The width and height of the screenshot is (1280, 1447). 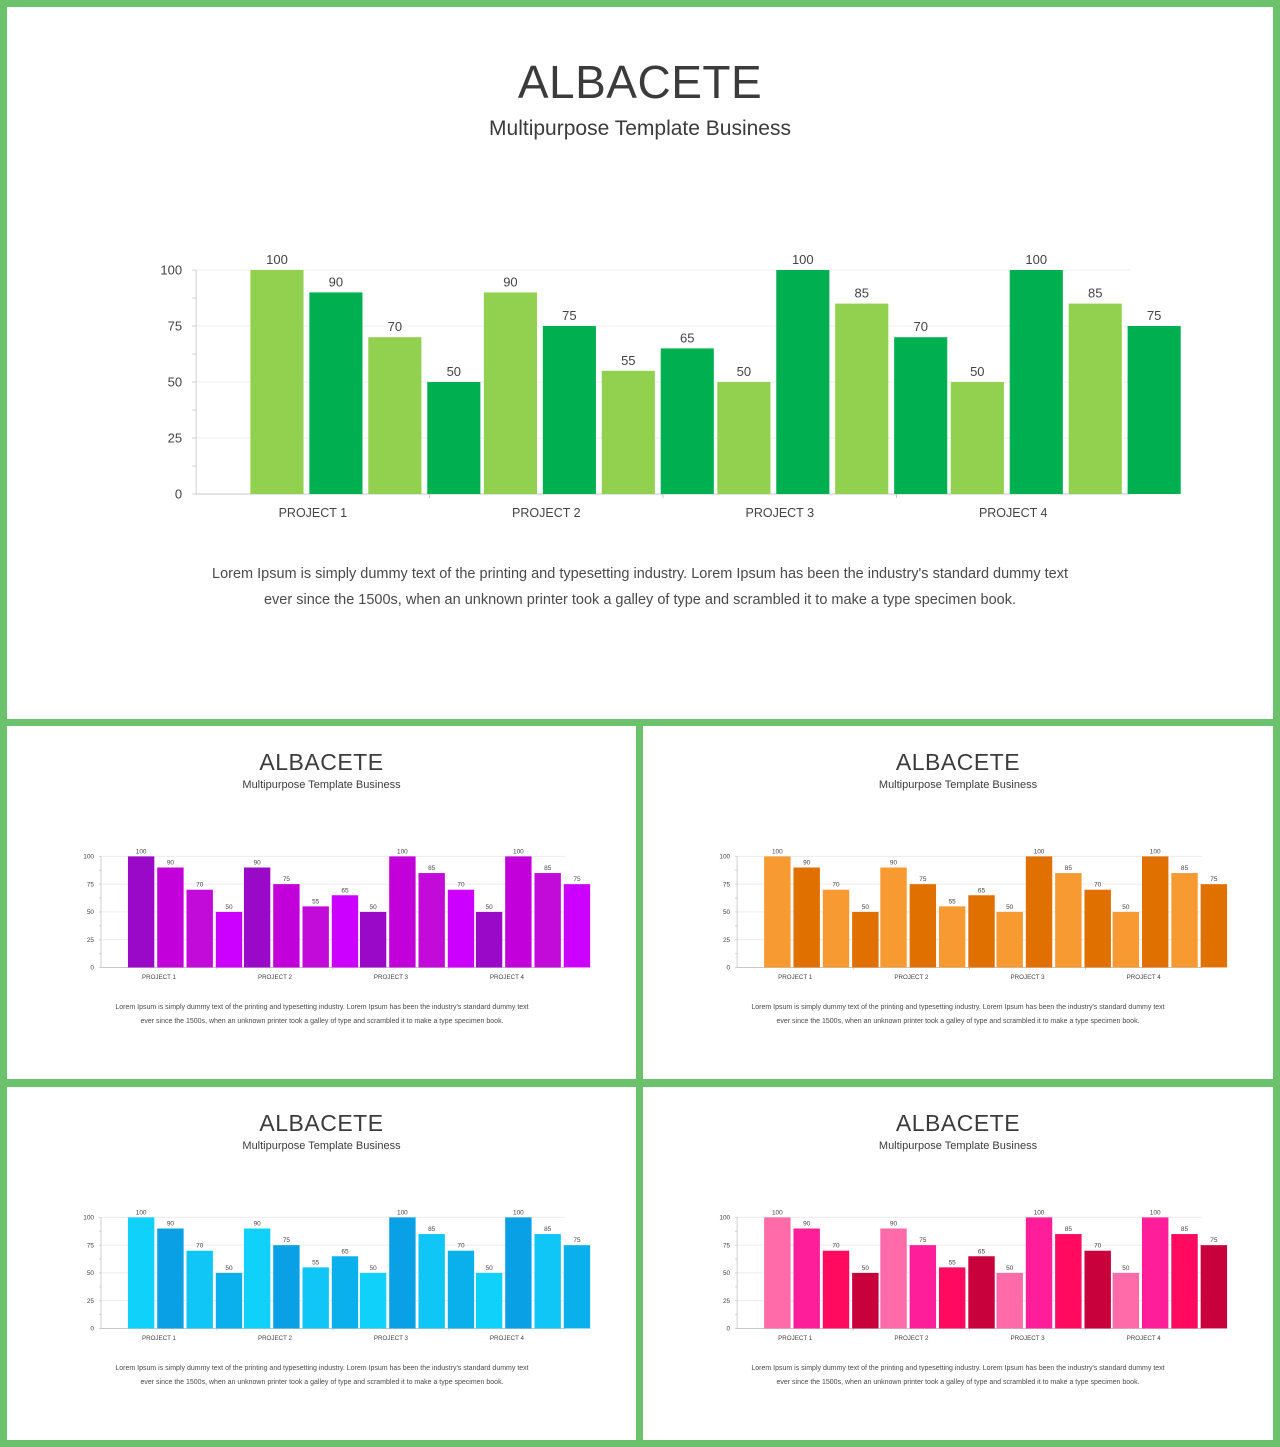 I want to click on x-tick-label: PROJECT 3, so click(x=1027, y=977).